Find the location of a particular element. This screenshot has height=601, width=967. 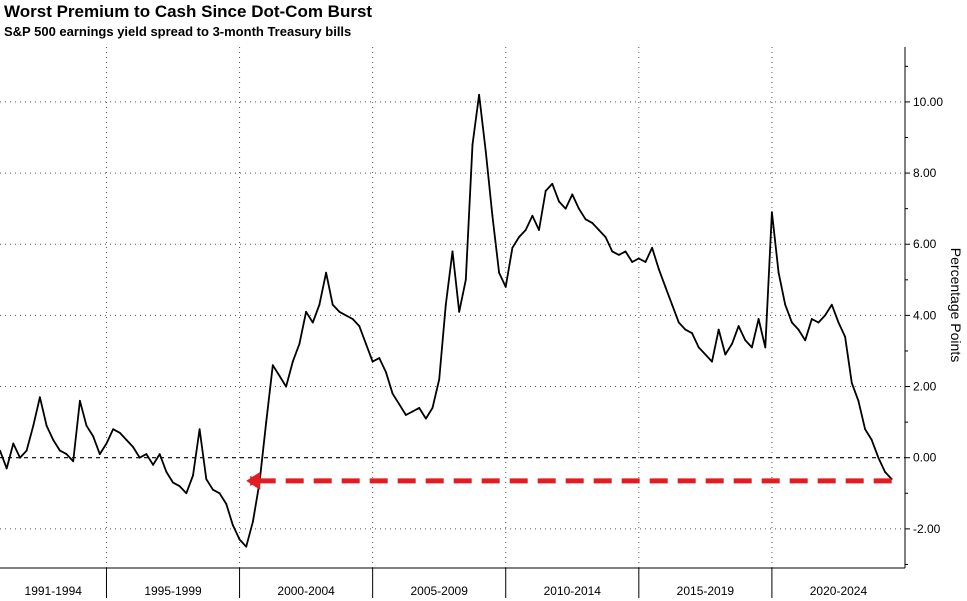

y-tick-label: 4.00 is located at coordinates (925, 315).